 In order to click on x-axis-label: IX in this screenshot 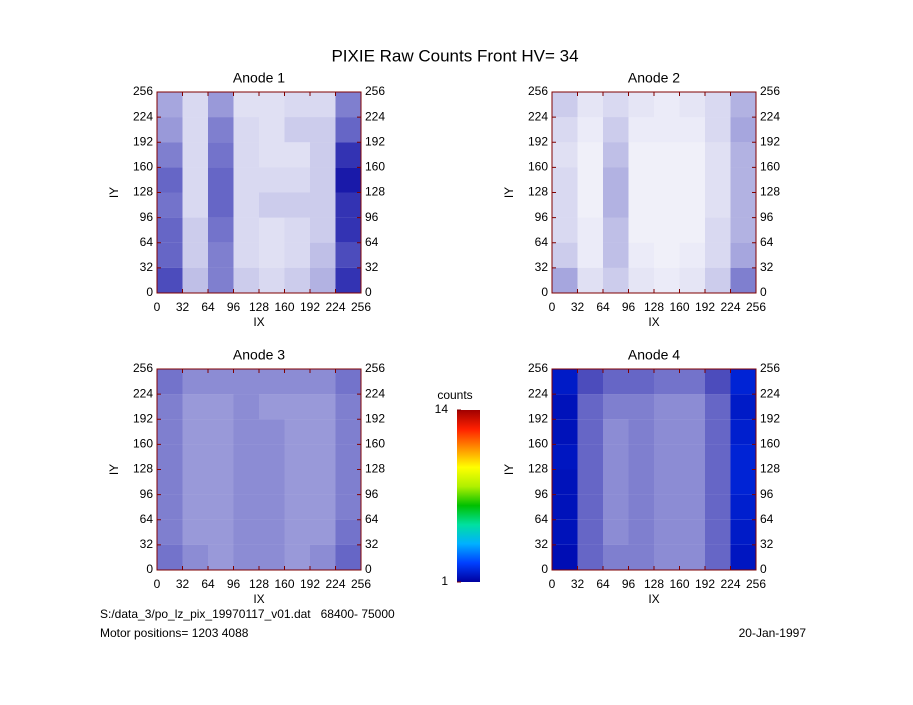, I will do `click(258, 322)`.